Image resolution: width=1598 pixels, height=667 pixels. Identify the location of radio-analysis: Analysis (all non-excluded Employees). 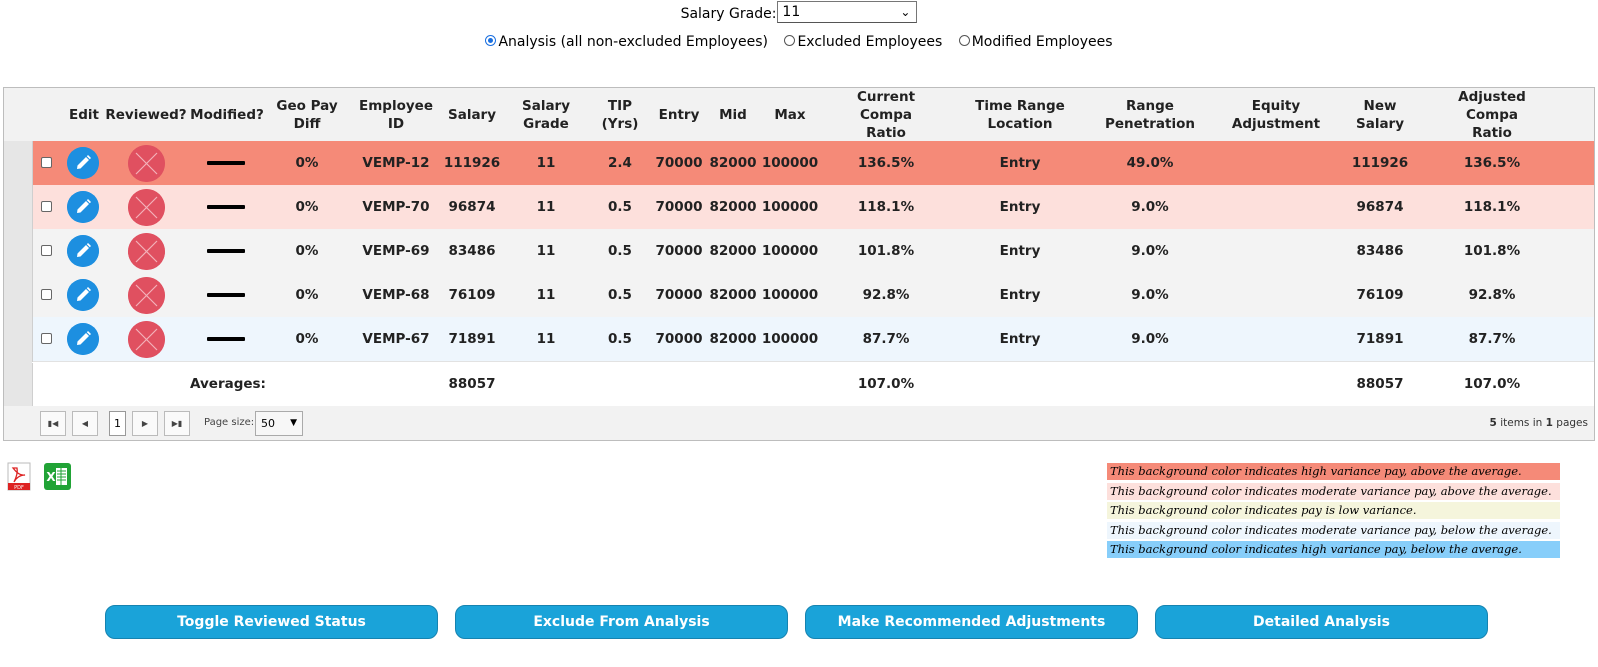
(626, 42).